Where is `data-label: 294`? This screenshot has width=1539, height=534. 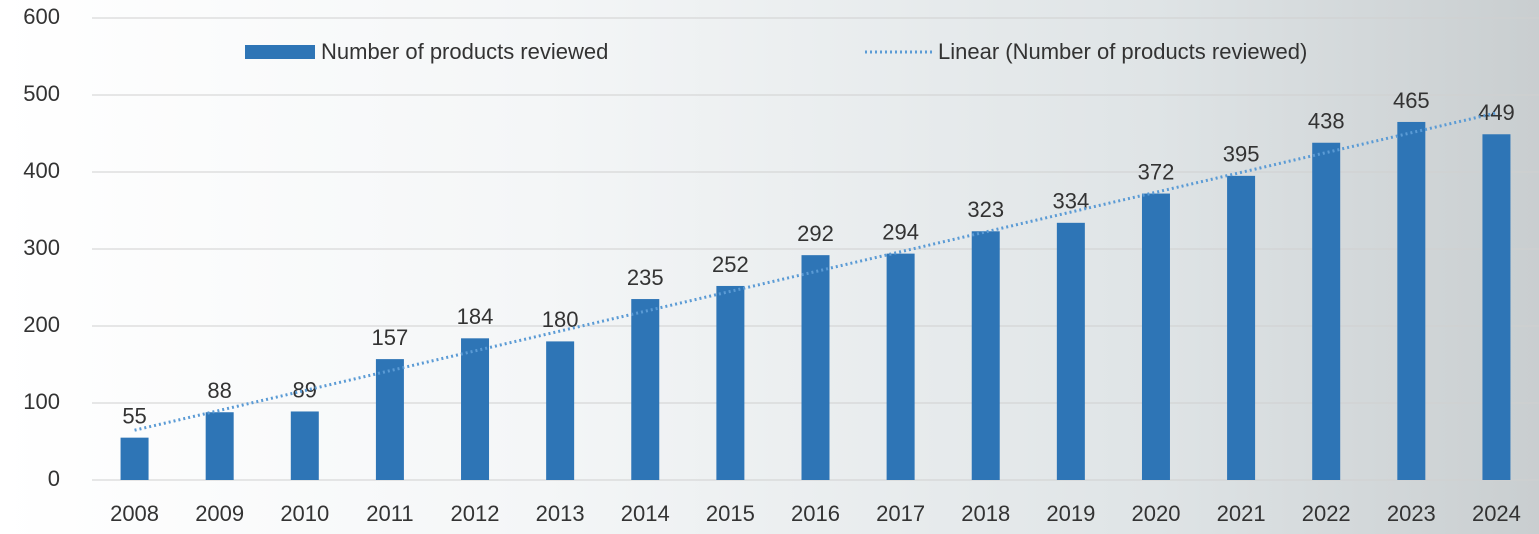
data-label: 294 is located at coordinates (900, 231).